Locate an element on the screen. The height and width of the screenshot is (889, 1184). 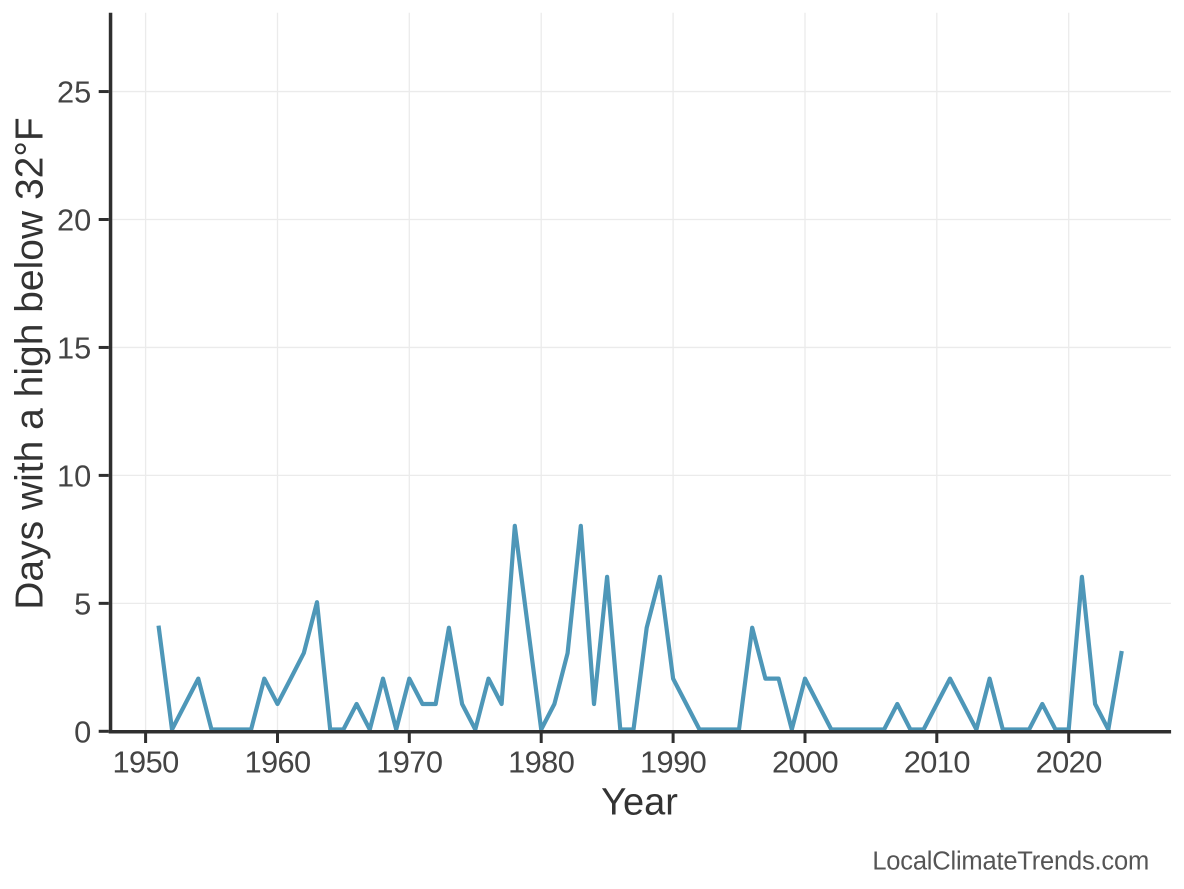
svg-text: 25 is located at coordinates (74, 92).